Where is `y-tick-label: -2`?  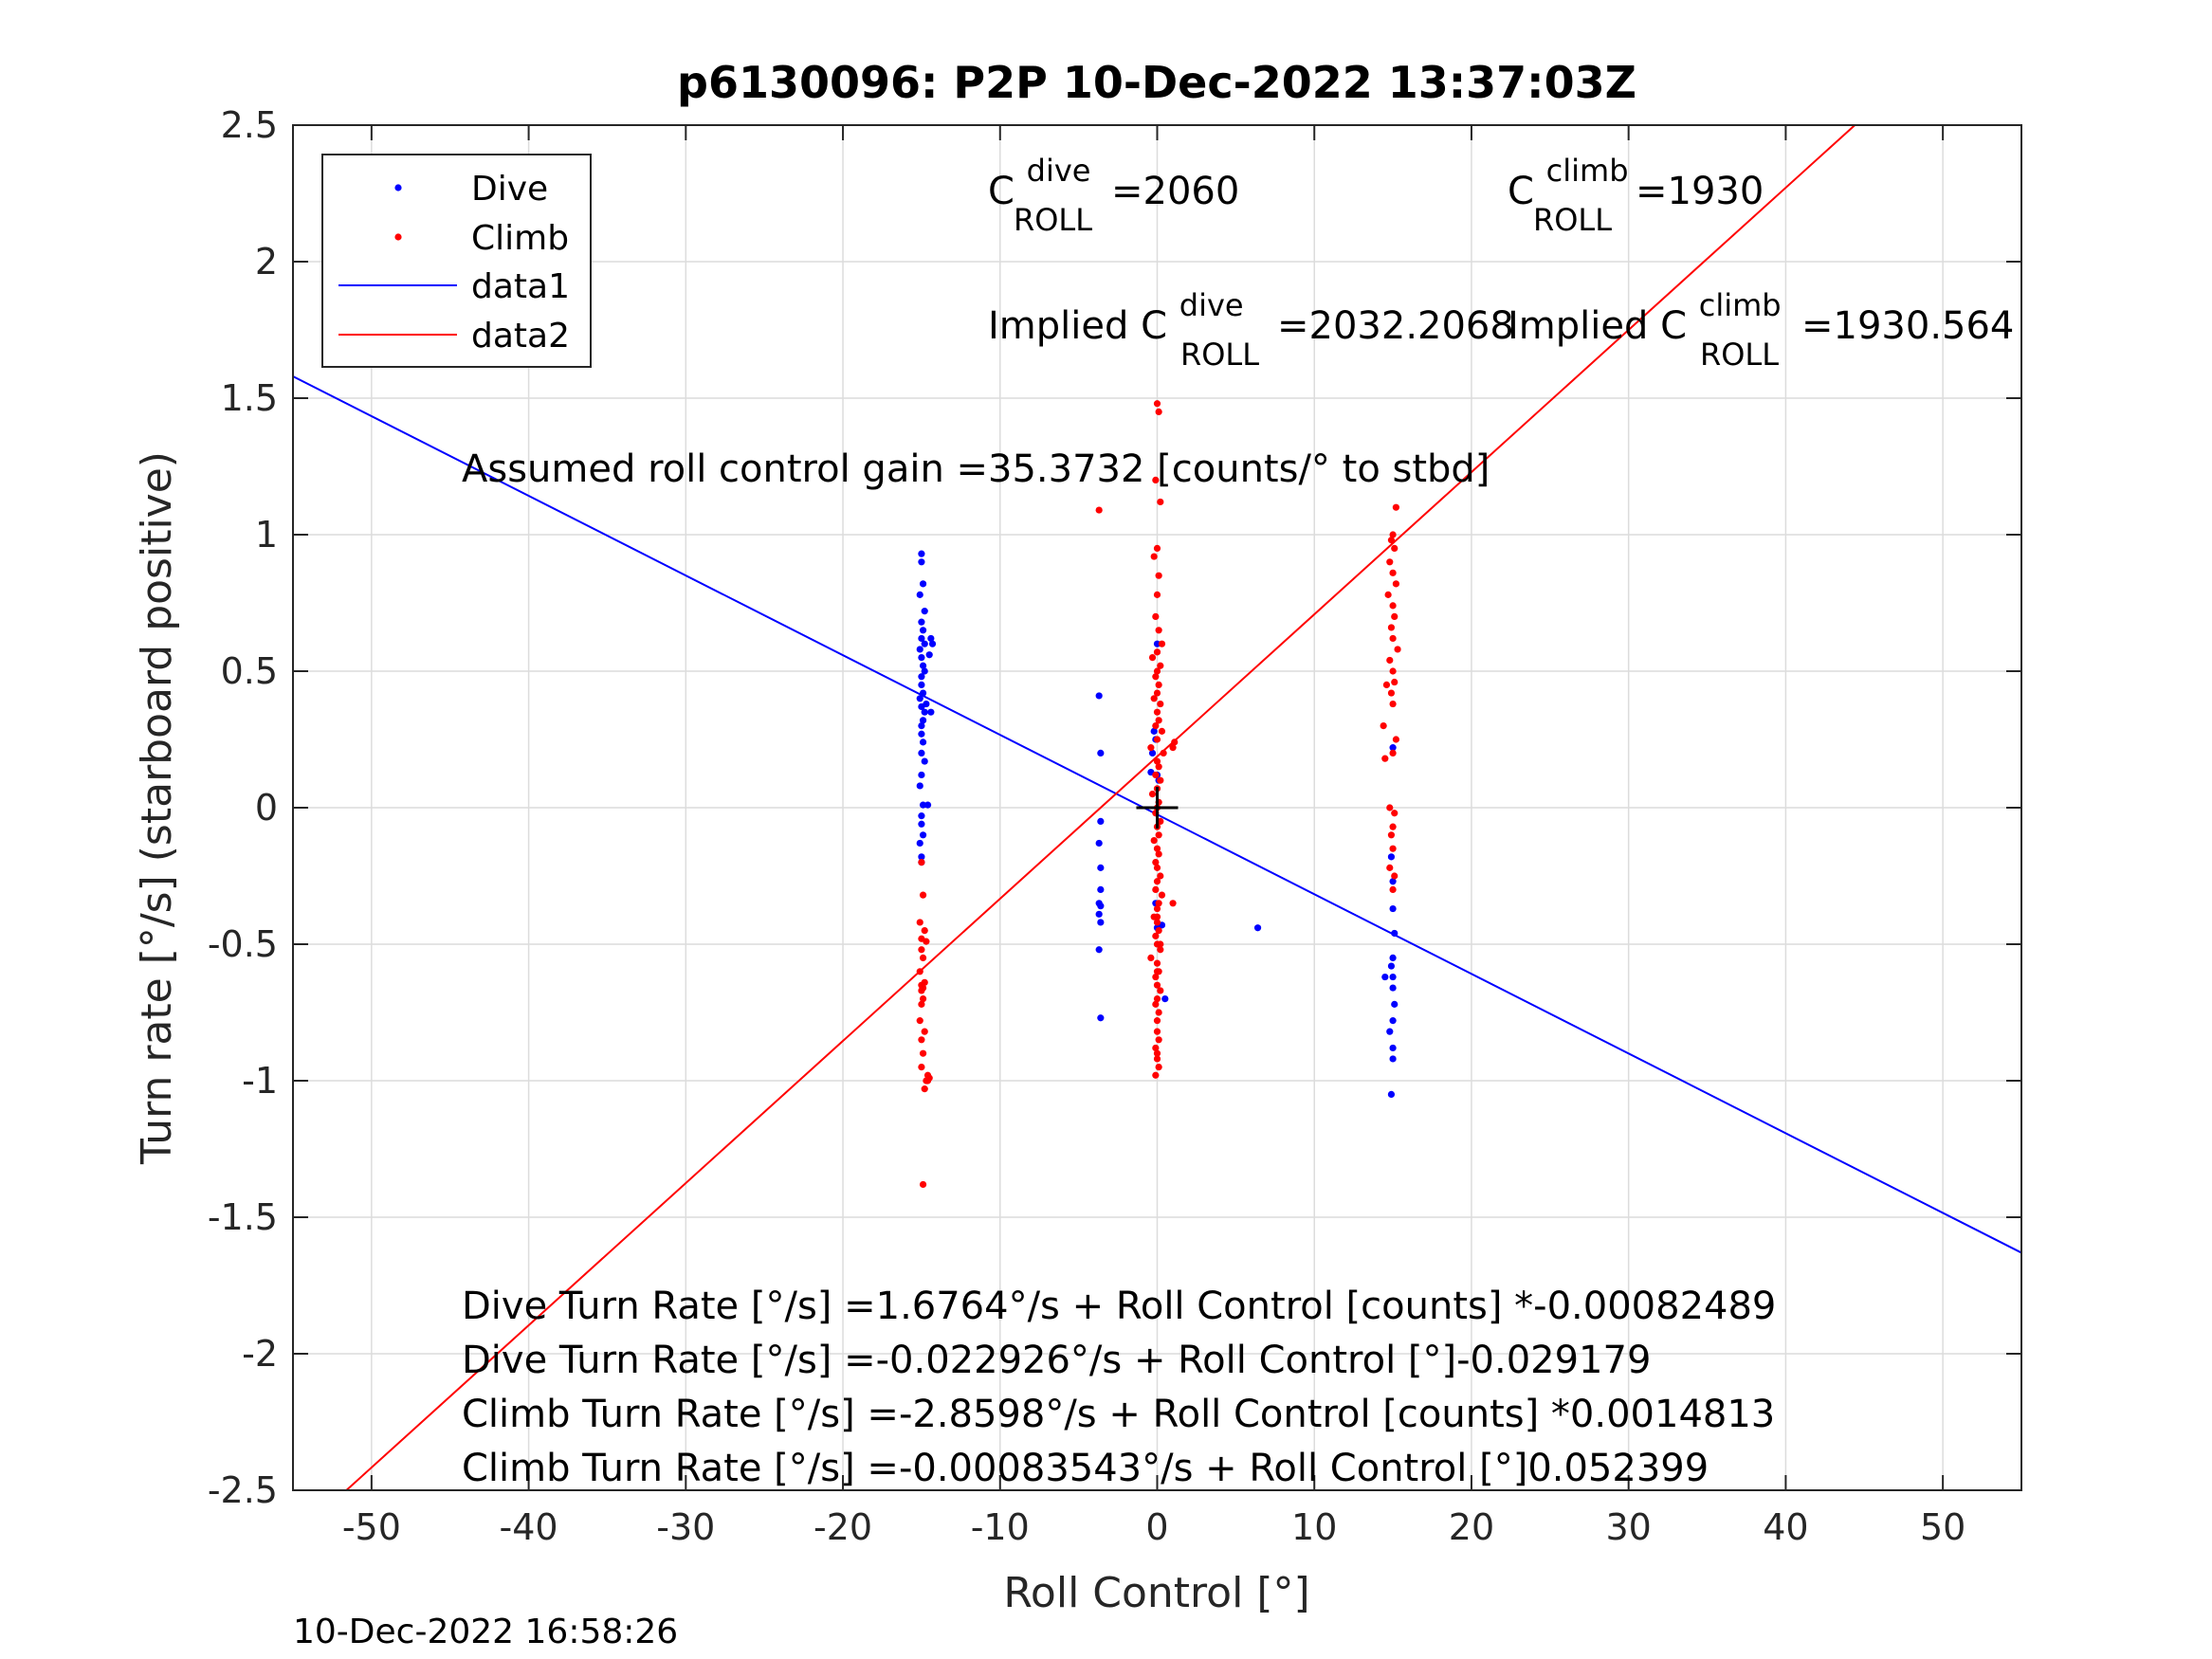 y-tick-label: -2 is located at coordinates (260, 1354).